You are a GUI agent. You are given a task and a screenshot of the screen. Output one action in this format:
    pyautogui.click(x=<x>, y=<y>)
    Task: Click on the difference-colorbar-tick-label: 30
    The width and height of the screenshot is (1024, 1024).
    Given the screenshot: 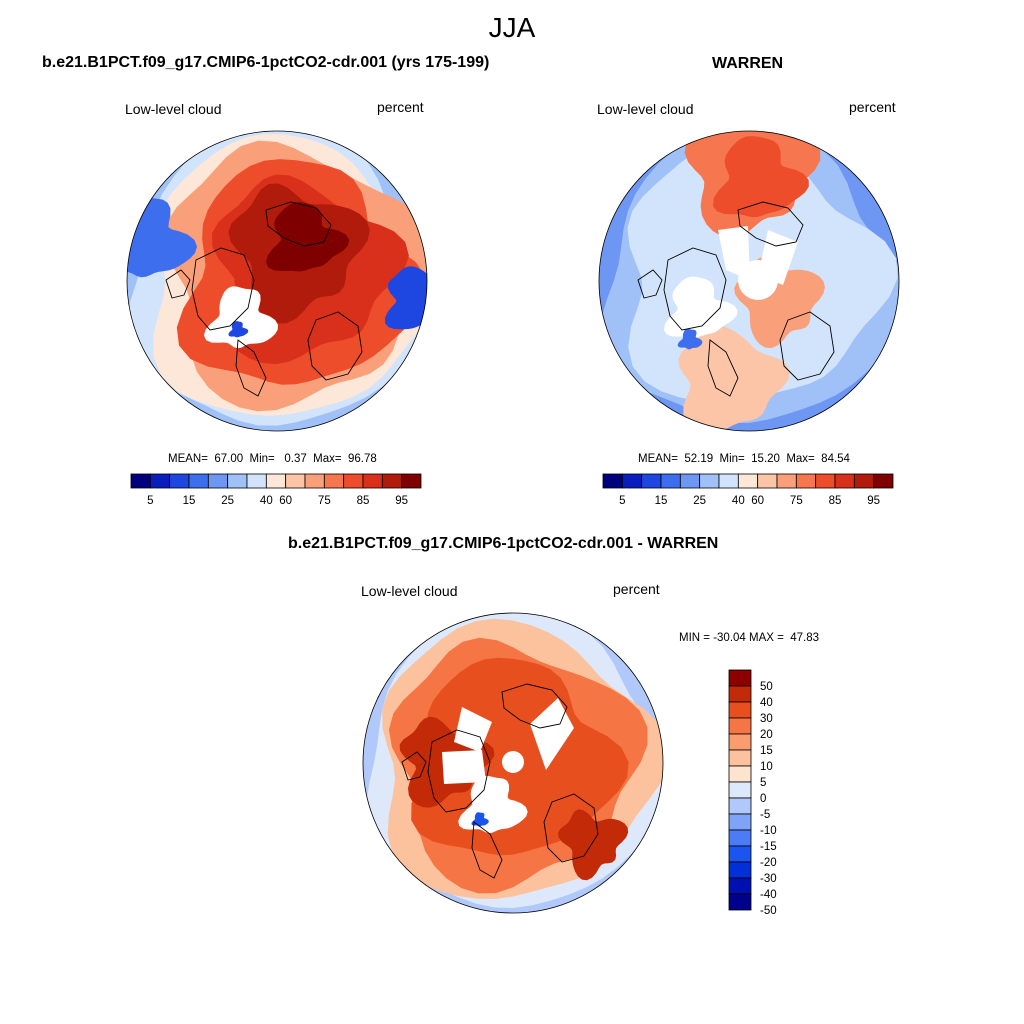 What is the action you would take?
    pyautogui.click(x=766, y=719)
    